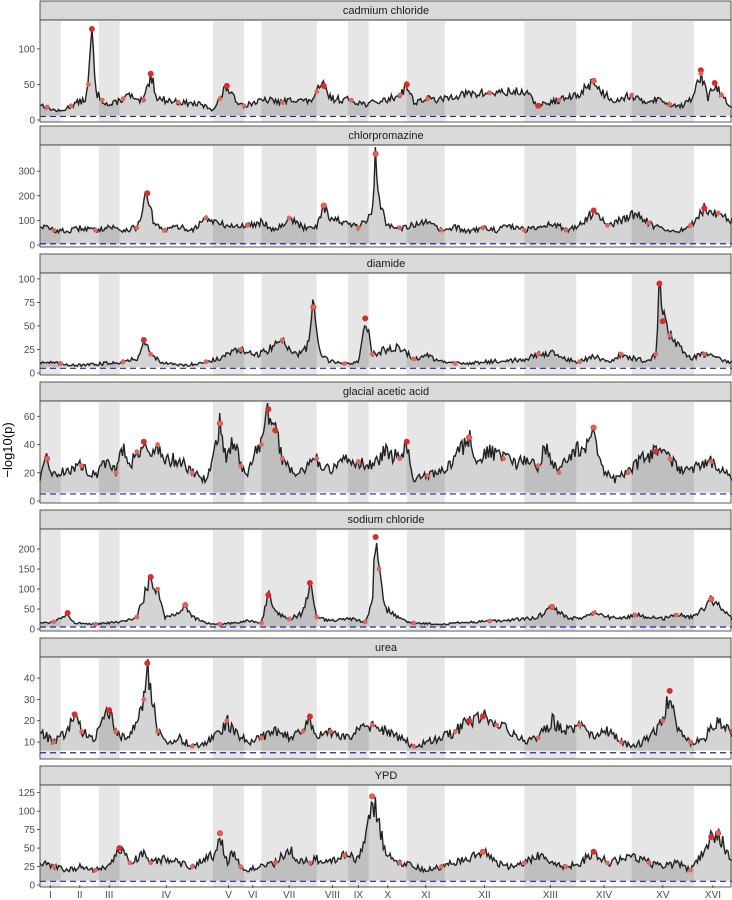 The width and height of the screenshot is (732, 900). Describe the element at coordinates (375, 316) in the screenshot. I see `panel-3: diamide 0 25 50 75 100` at that location.